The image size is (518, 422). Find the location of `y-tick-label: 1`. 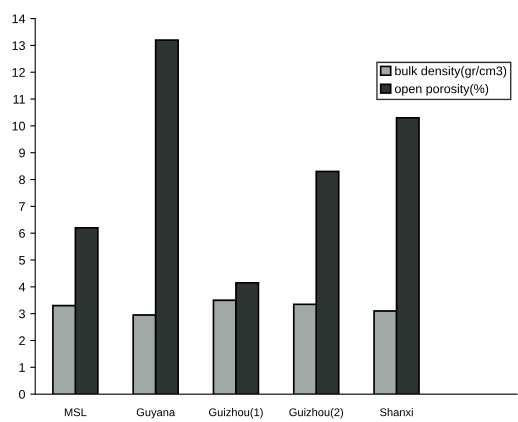

y-tick-label: 1 is located at coordinates (22, 367).